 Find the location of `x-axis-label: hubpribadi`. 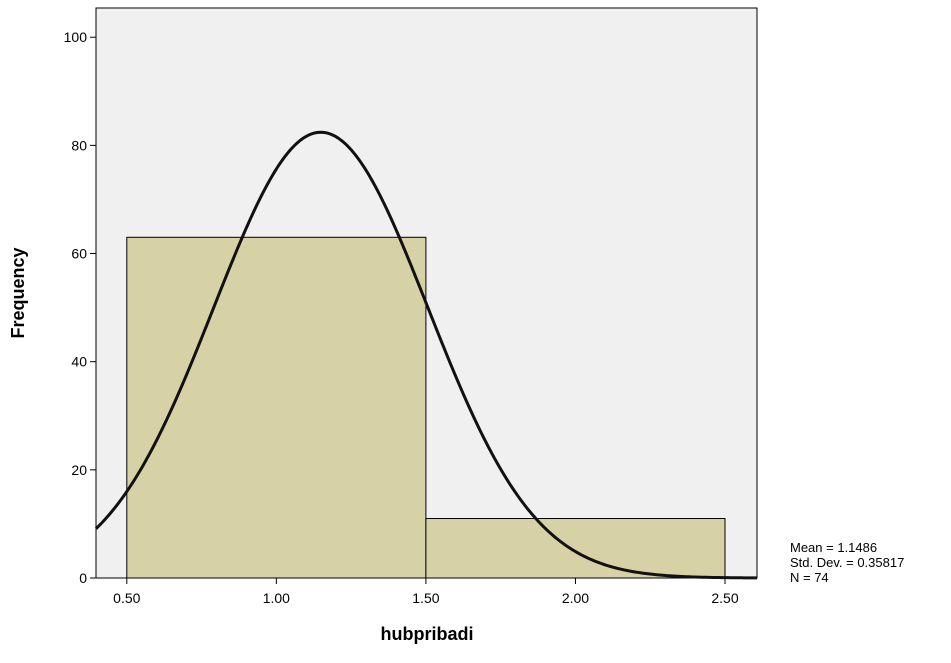

x-axis-label: hubpribadi is located at coordinates (427, 634).